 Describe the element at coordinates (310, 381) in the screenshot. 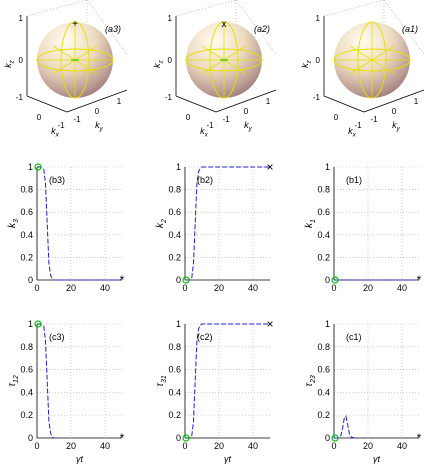

I see `y-axis-label: τ23` at that location.